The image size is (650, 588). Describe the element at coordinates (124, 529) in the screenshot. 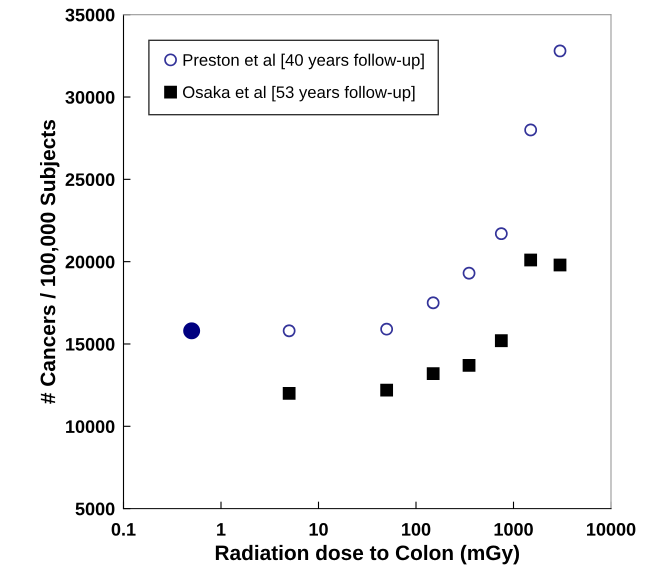

I see `x-tick-label: 0.1` at that location.